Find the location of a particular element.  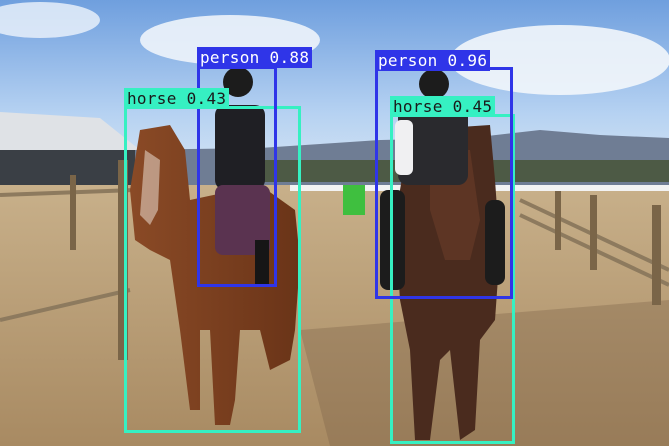

person-confidence-label: person 0.88 is located at coordinates (255, 57).